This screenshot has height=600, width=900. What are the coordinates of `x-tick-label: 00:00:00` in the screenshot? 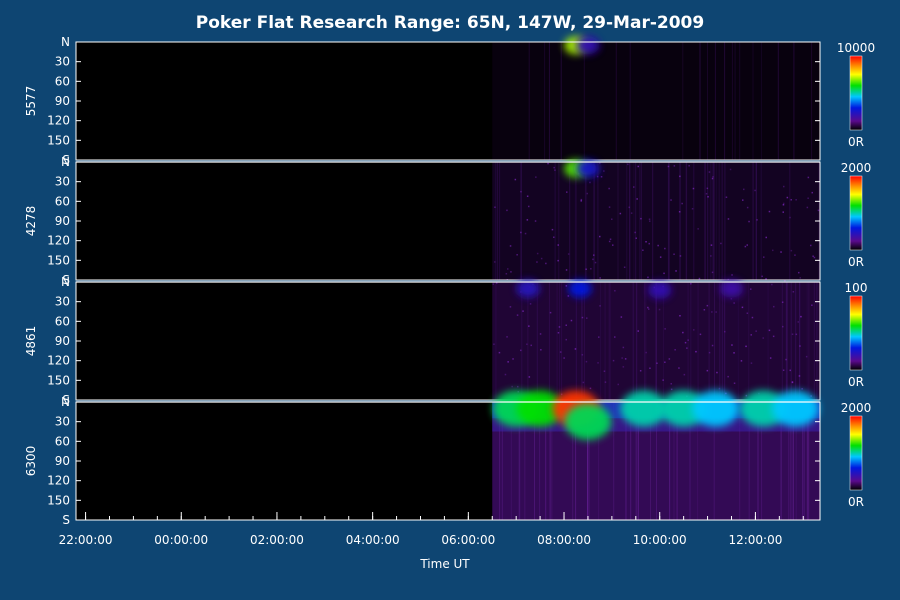 It's located at (181, 540).